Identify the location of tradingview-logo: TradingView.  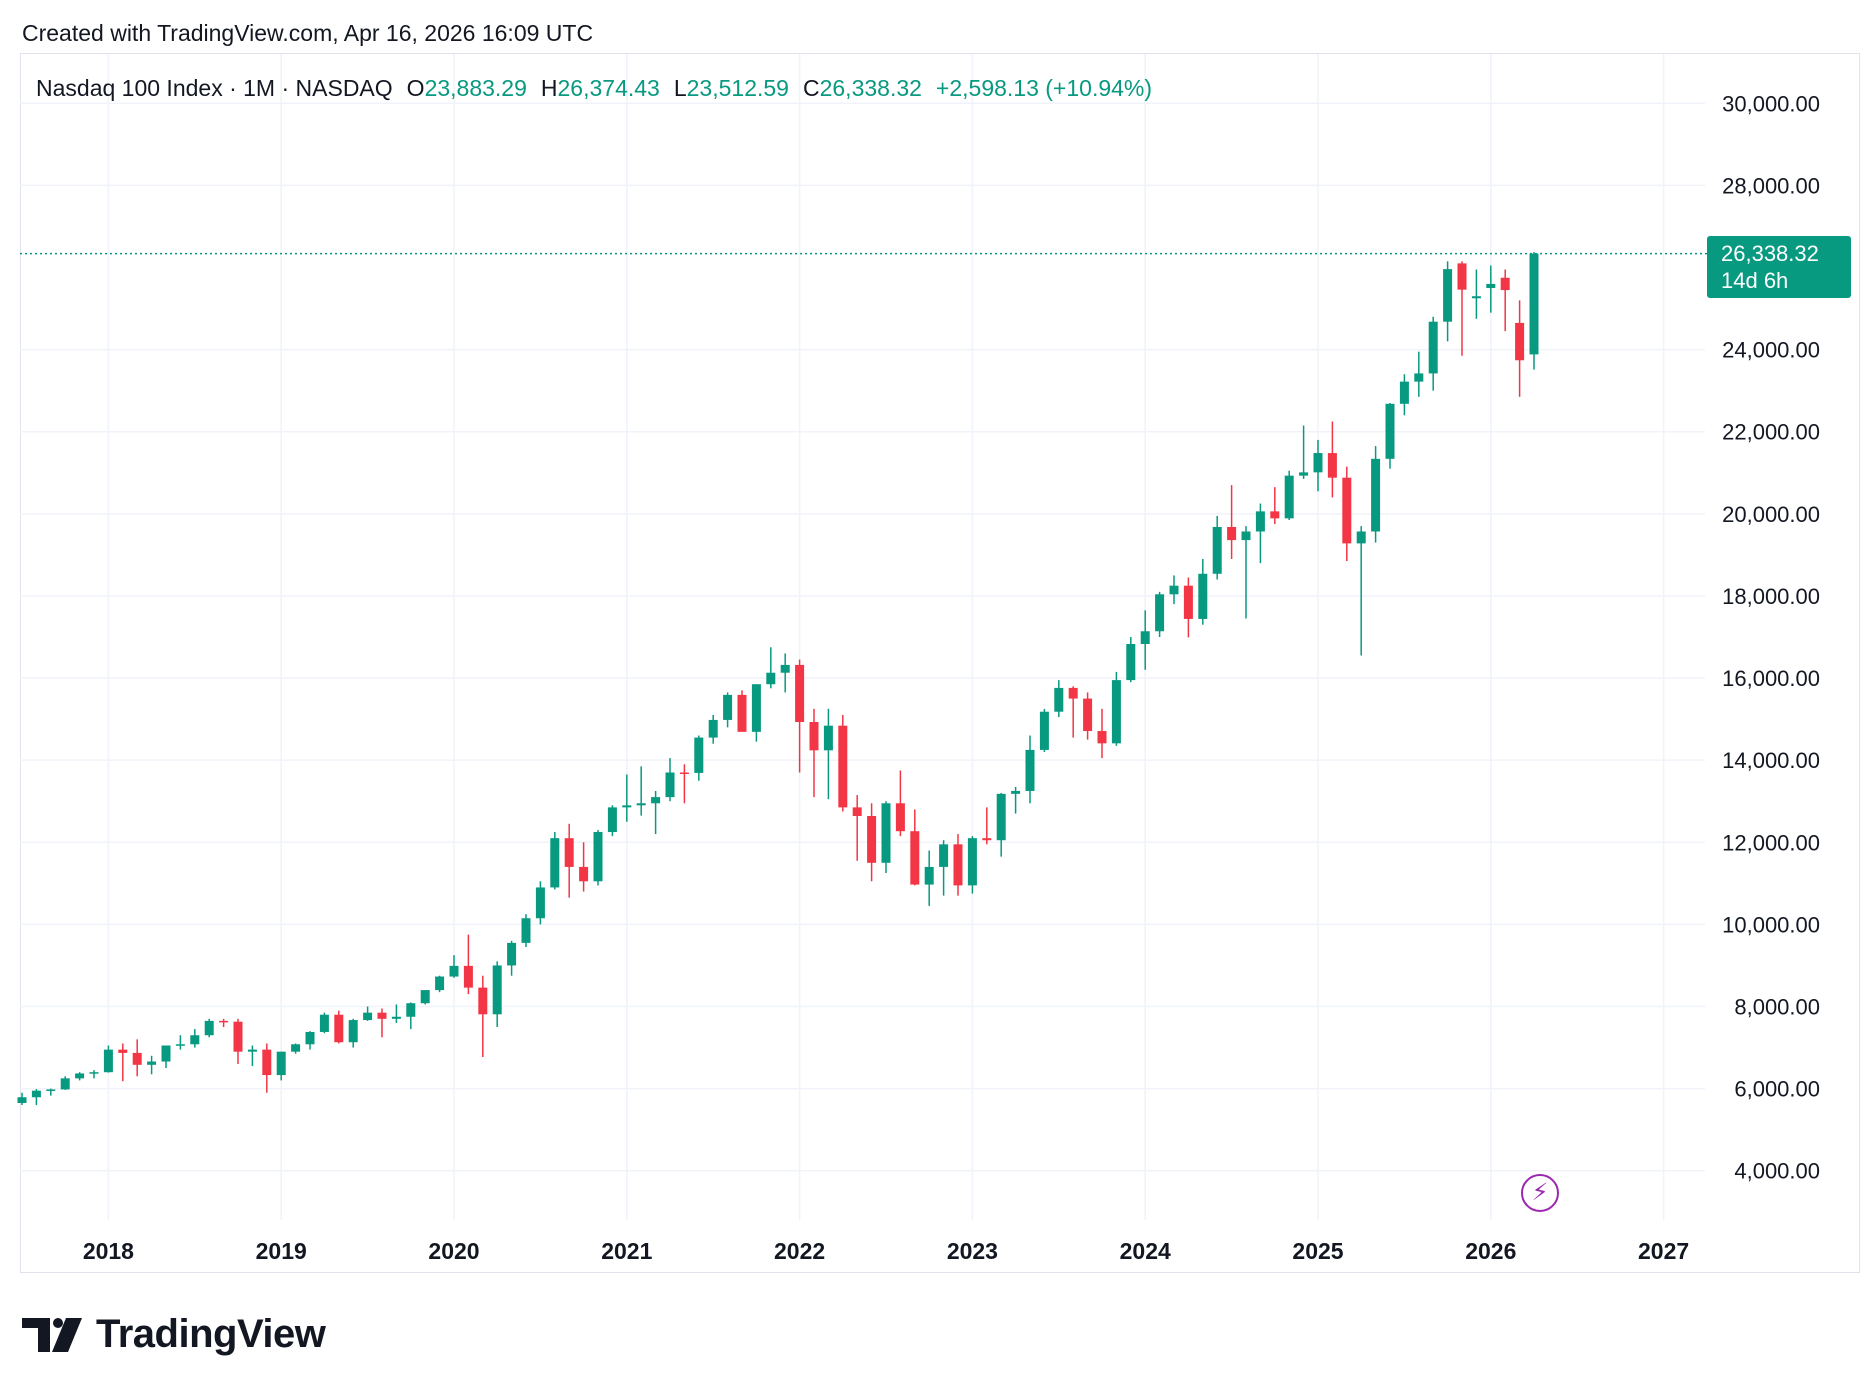
(174, 1334).